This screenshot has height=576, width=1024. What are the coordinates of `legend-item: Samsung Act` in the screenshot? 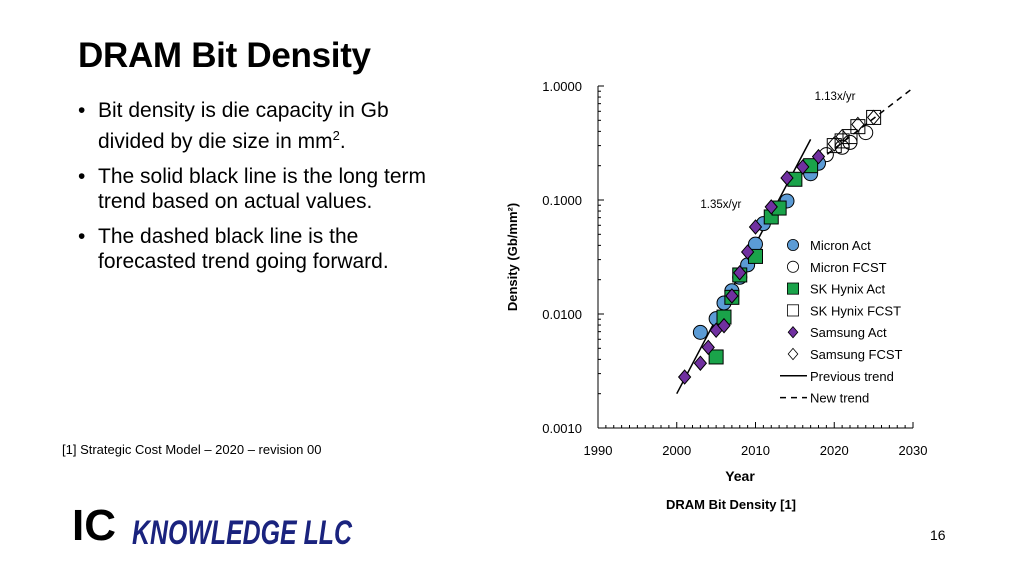 It's located at (837, 332).